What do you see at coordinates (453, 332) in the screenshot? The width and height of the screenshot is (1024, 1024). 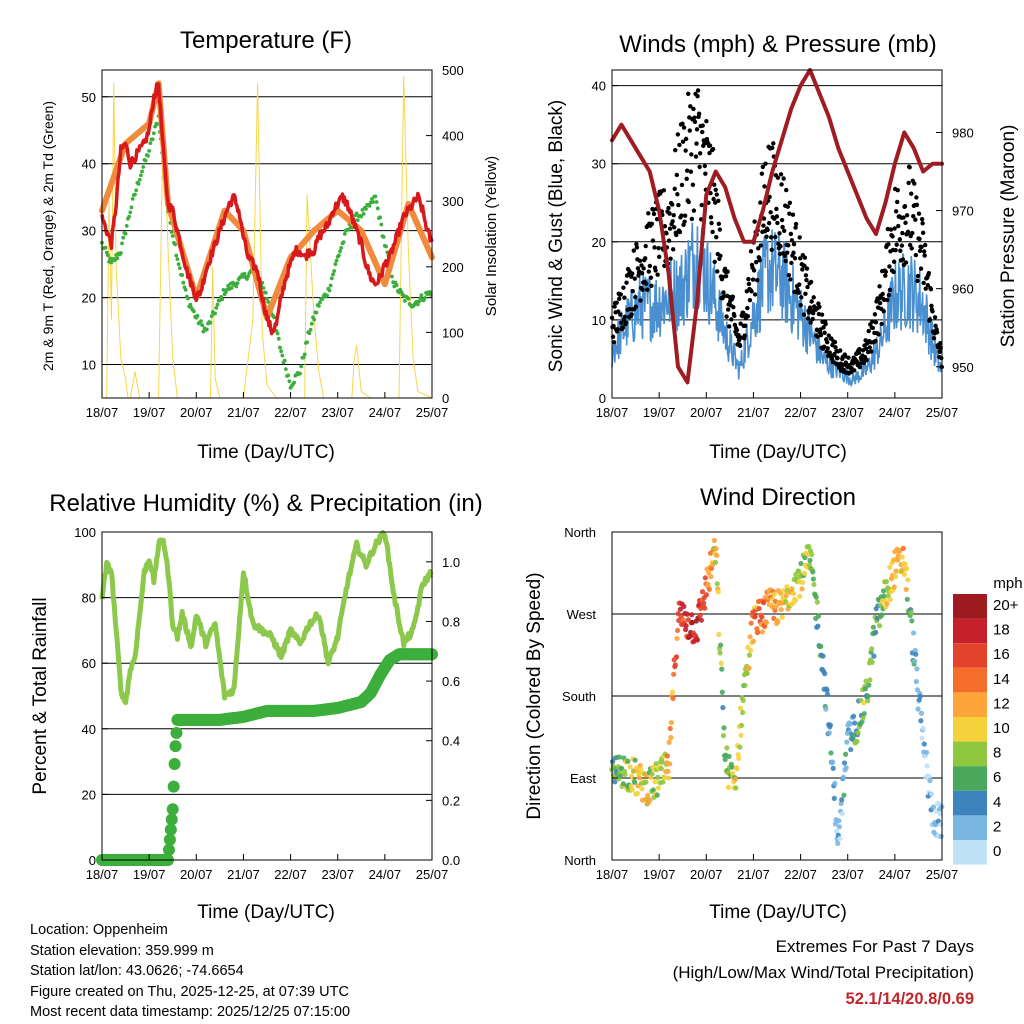 I see `temp-y2tick-label: 100` at bounding box center [453, 332].